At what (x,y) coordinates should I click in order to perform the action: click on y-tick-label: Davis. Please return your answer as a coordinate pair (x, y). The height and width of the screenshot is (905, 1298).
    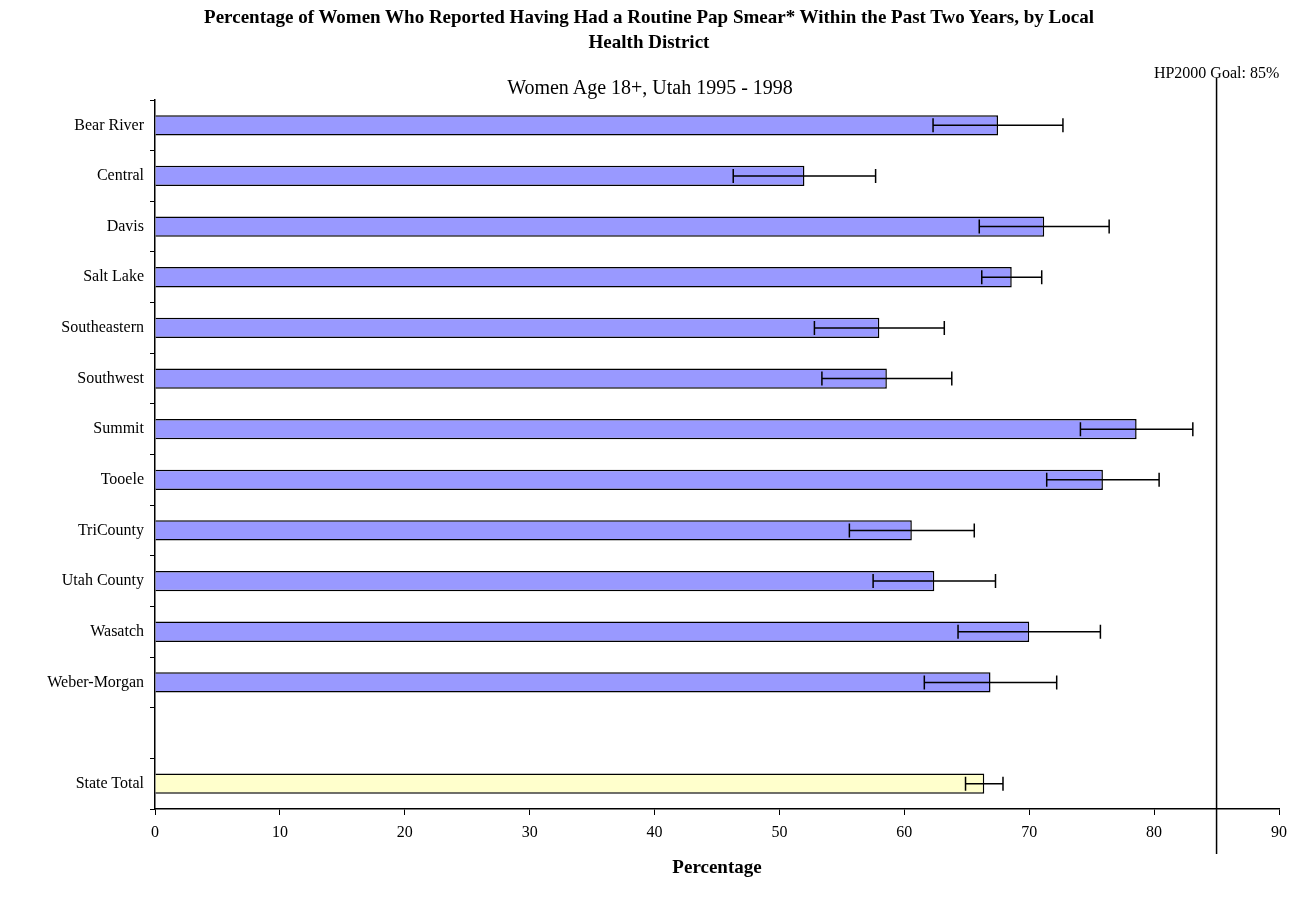
    Looking at the image, I should click on (125, 225).